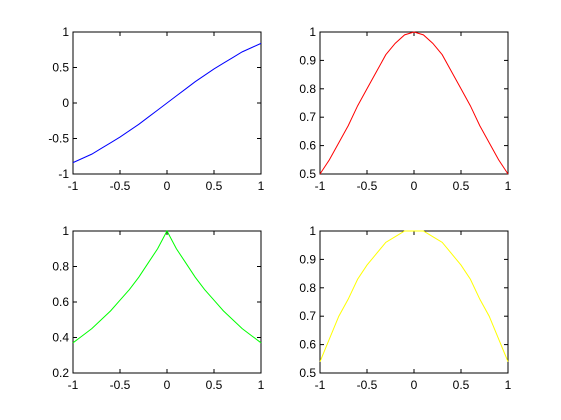  I want to click on y-tick-label: 0.4, so click(60, 338).